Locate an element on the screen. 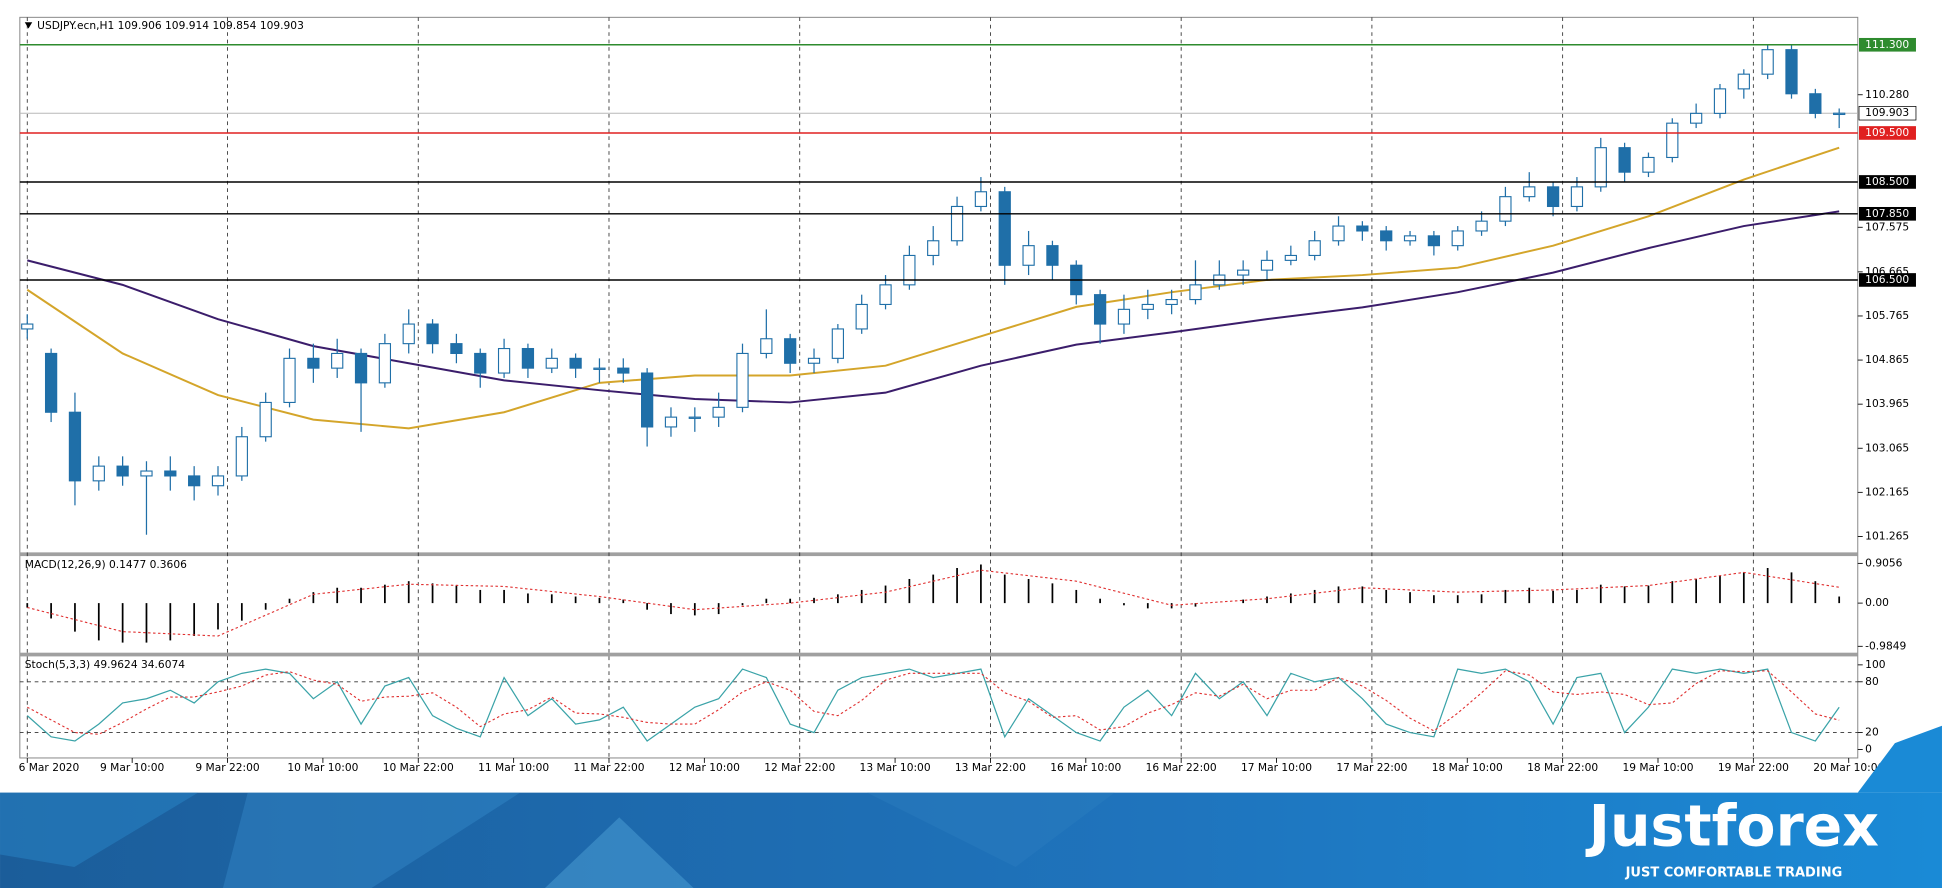  macd-tick-label: 0.00 is located at coordinates (1877, 602).